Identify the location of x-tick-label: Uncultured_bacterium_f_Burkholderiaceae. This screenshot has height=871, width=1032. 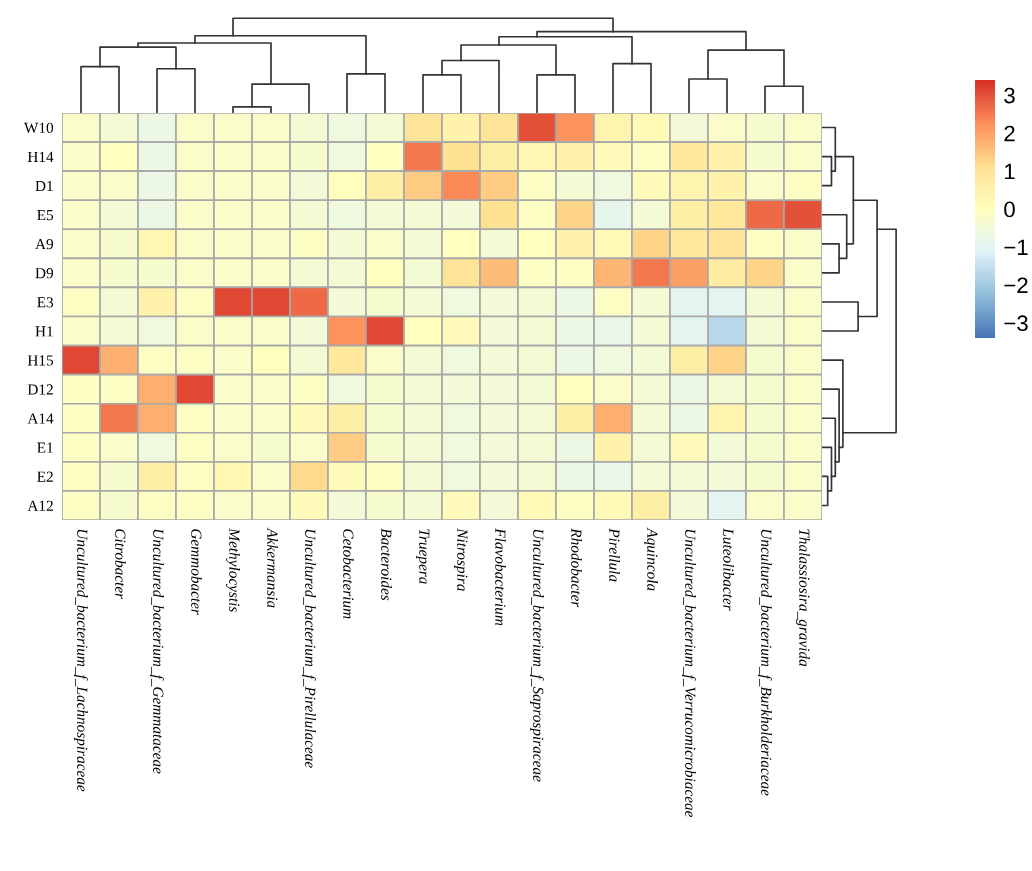
(765, 662).